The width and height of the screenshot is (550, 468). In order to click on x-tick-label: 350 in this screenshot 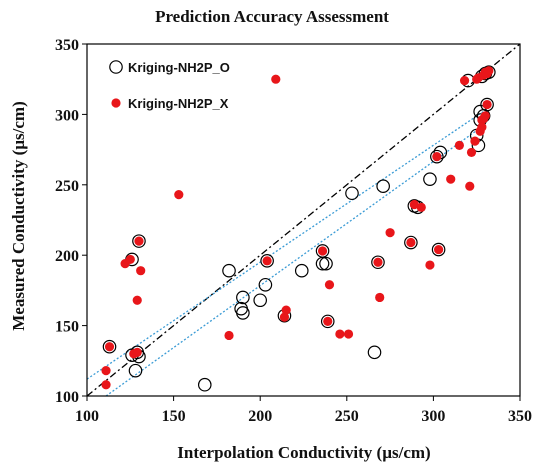, I will do `click(520, 416)`.